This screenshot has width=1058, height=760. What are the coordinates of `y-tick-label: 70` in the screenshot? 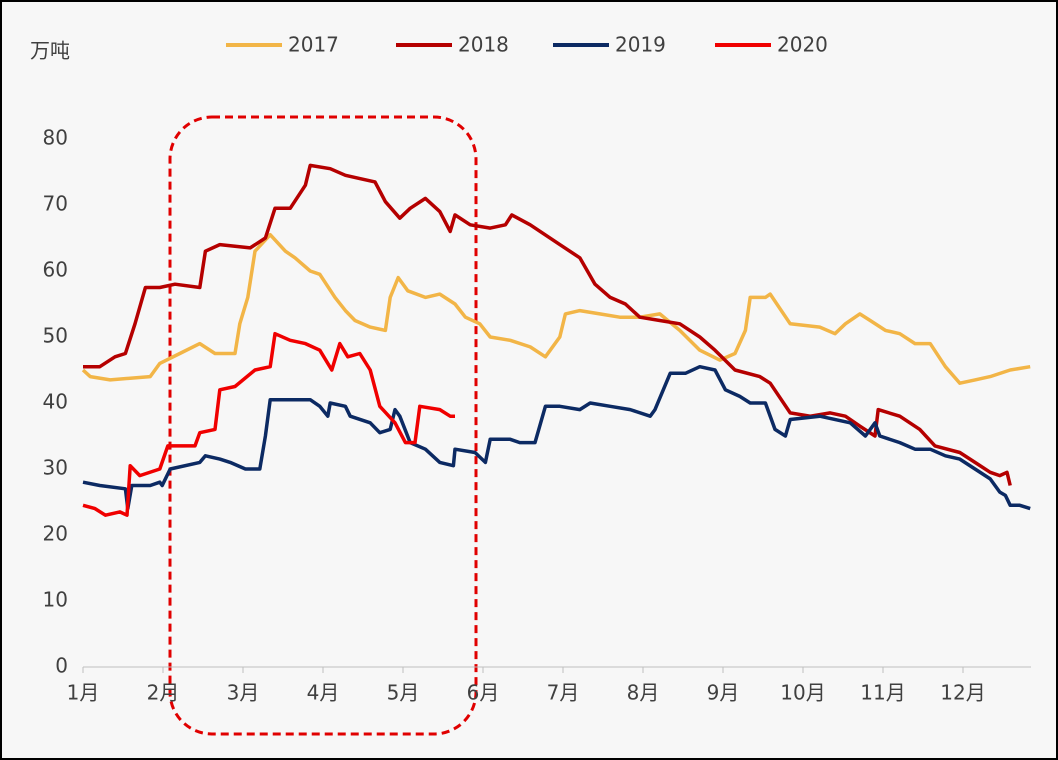 It's located at (55, 204).